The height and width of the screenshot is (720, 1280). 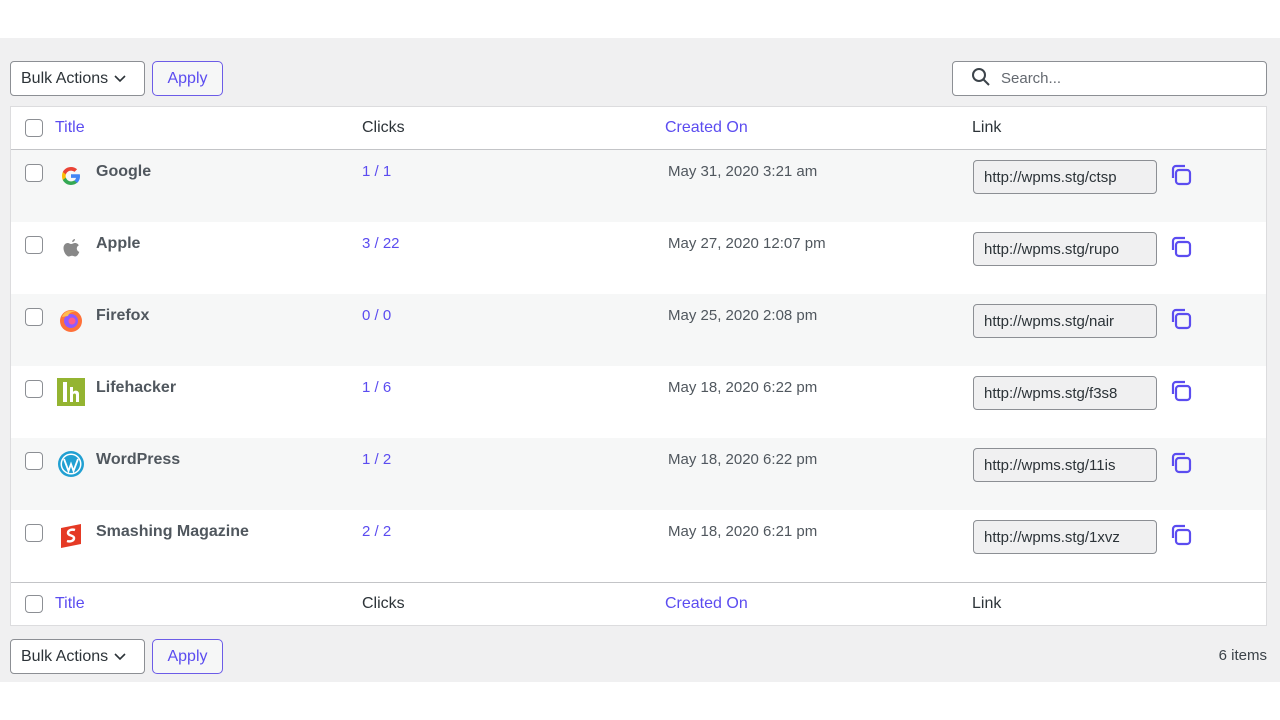 I want to click on row-created-on: May 31, 2020 3:21 am, so click(x=743, y=171).